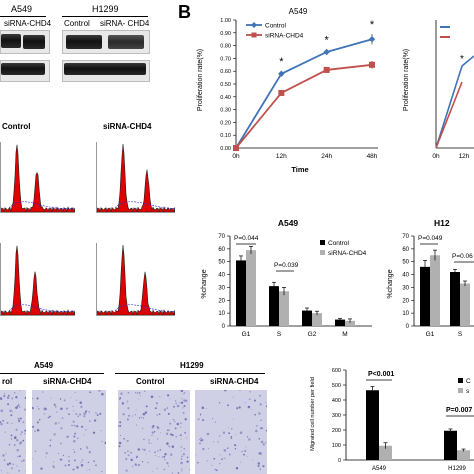  Describe the element at coordinates (405, 250) in the screenshot. I see `cellcycle2-ytick-label: 60` at that location.